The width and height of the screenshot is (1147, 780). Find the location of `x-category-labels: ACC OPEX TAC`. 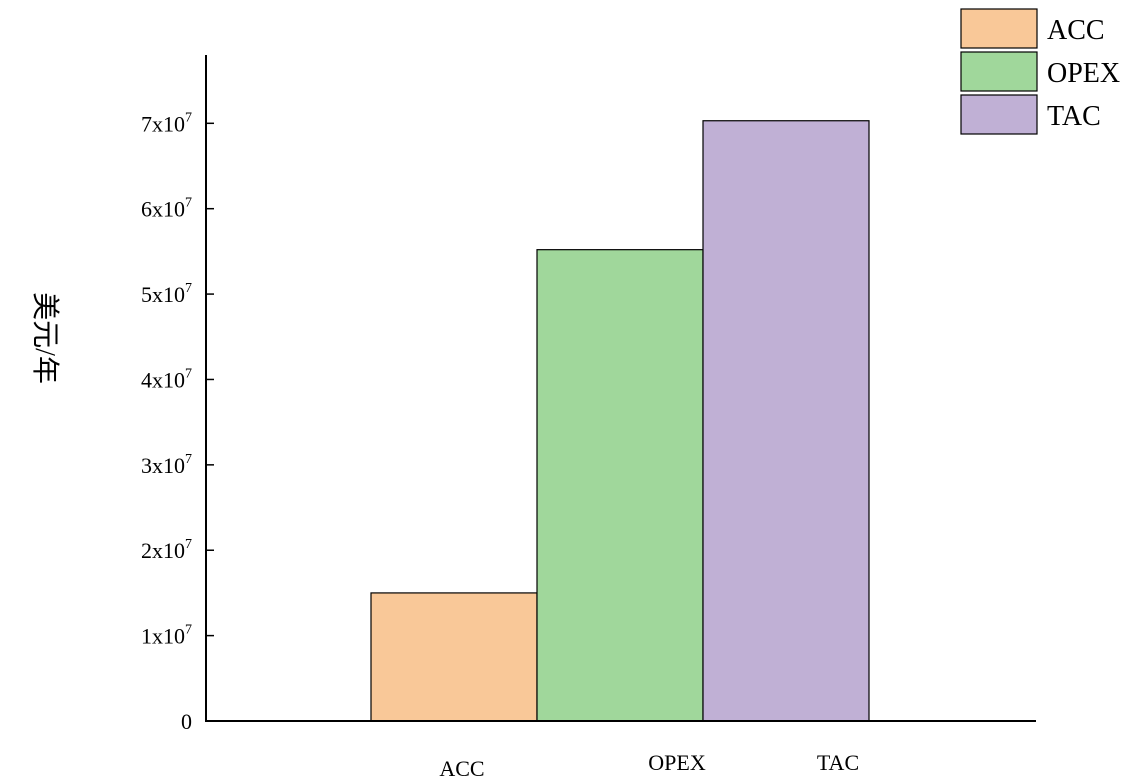

x-category-labels: ACC OPEX TAC is located at coordinates (649, 765).